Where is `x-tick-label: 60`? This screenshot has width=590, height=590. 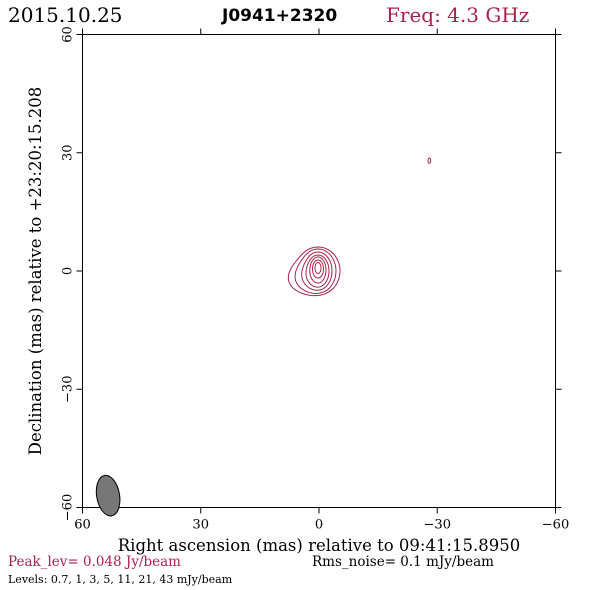 x-tick-label: 60 is located at coordinates (82, 525).